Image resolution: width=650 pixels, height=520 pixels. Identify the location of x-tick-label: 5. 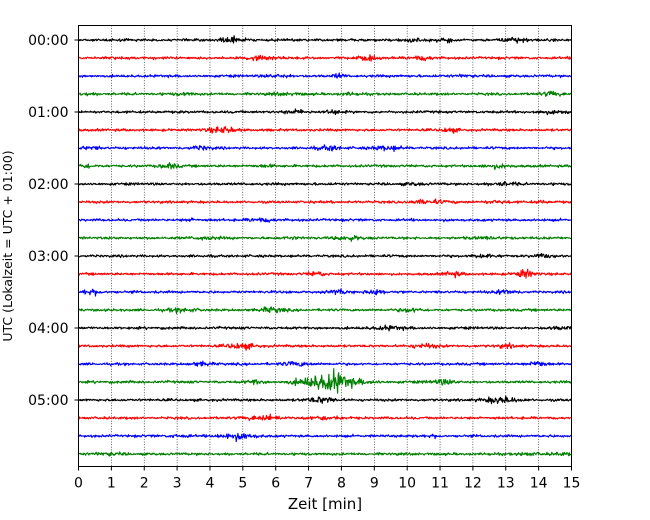
(242, 484).